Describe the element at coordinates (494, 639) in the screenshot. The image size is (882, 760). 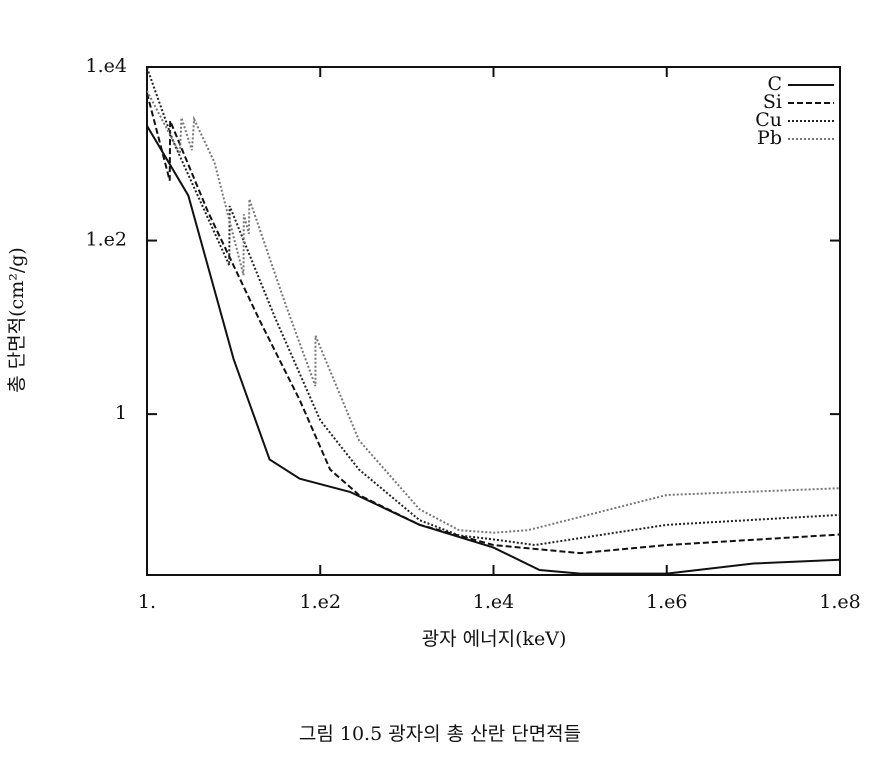
I see `x-axis-label: 광자 에너지(keV)` at that location.